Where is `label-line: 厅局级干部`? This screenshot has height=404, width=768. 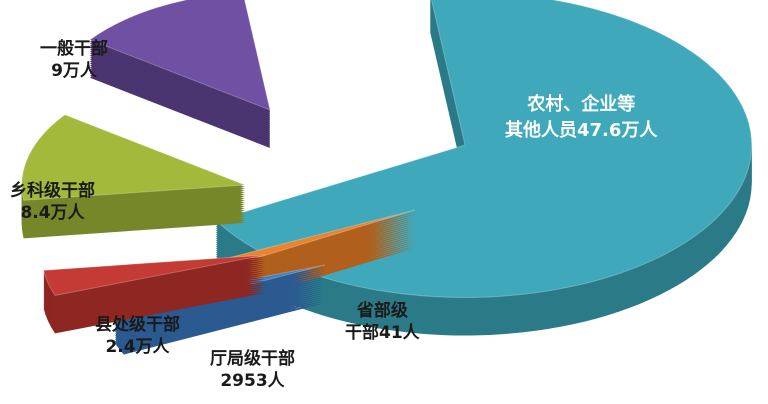 label-line: 厅局级干部 is located at coordinates (252, 359).